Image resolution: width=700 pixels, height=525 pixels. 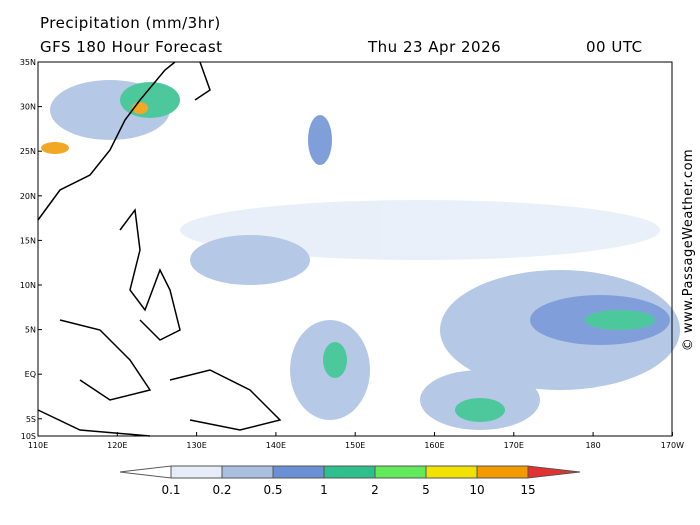 I want to click on lat-label: 25N, so click(x=28, y=151).